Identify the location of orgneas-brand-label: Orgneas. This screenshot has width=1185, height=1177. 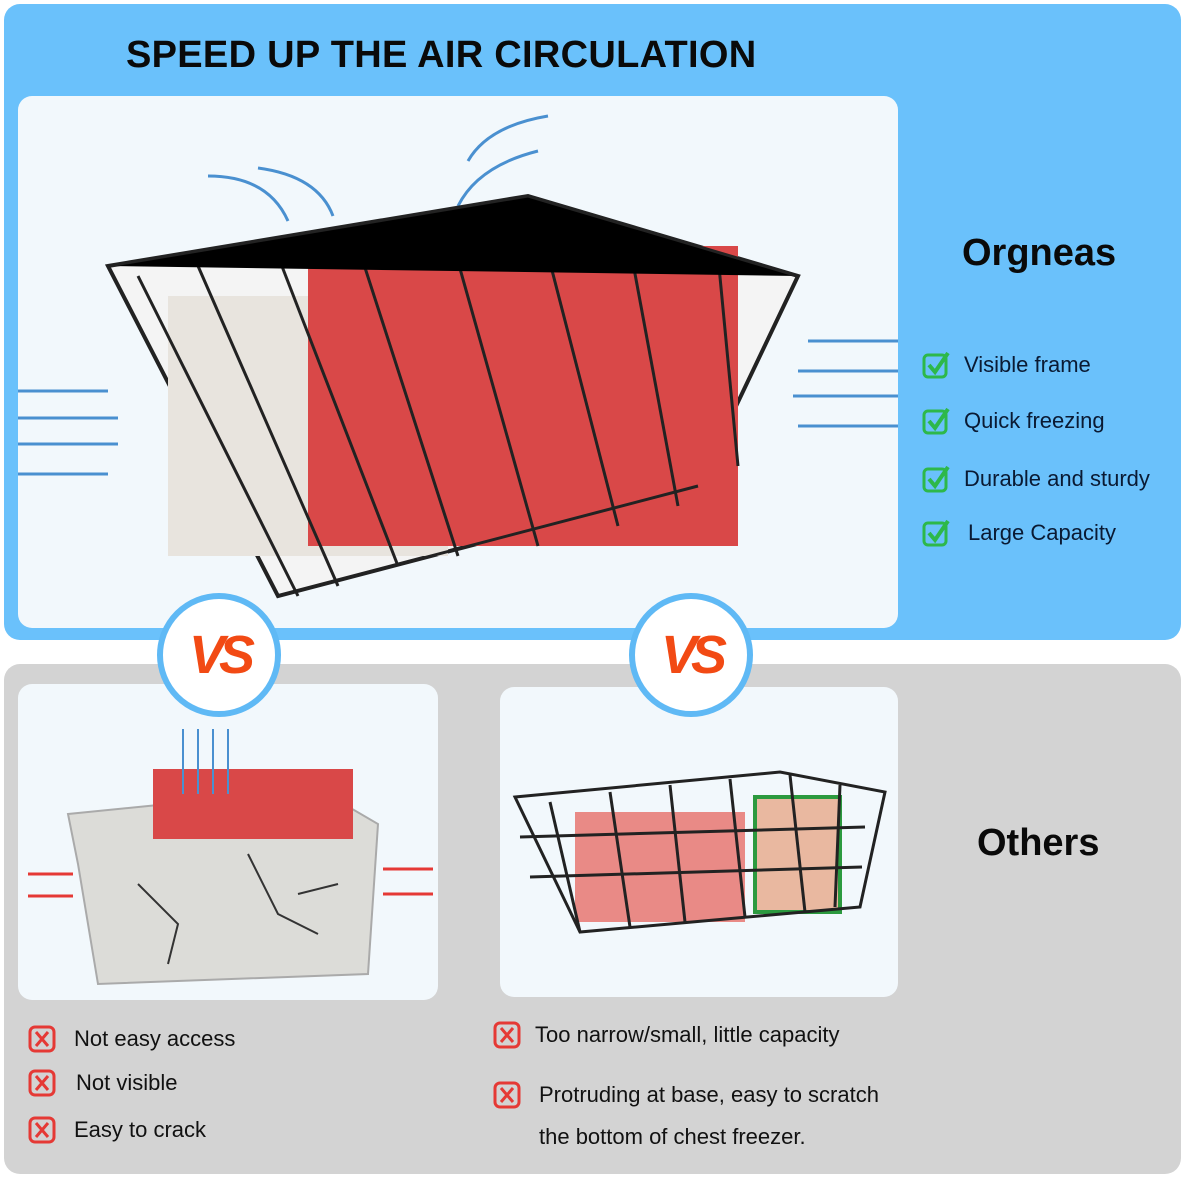
(1039, 253).